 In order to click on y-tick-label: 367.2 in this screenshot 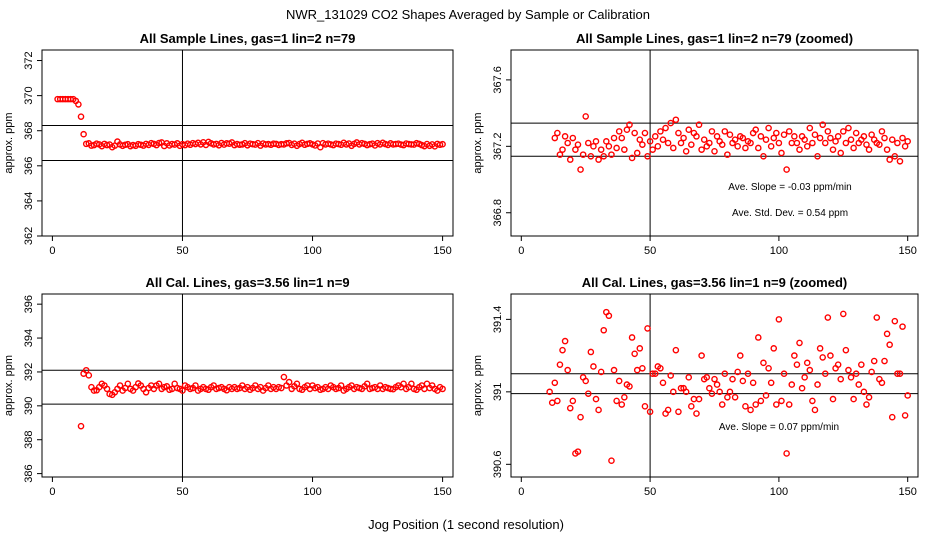, I will do `click(498, 147)`.